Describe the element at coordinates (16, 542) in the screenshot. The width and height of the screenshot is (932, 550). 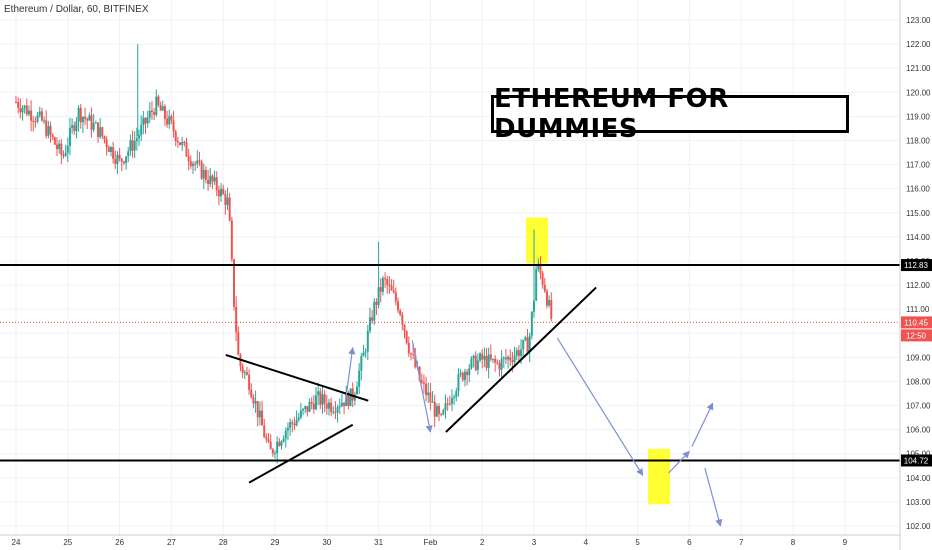
I see `x-tick-label: 24` at that location.